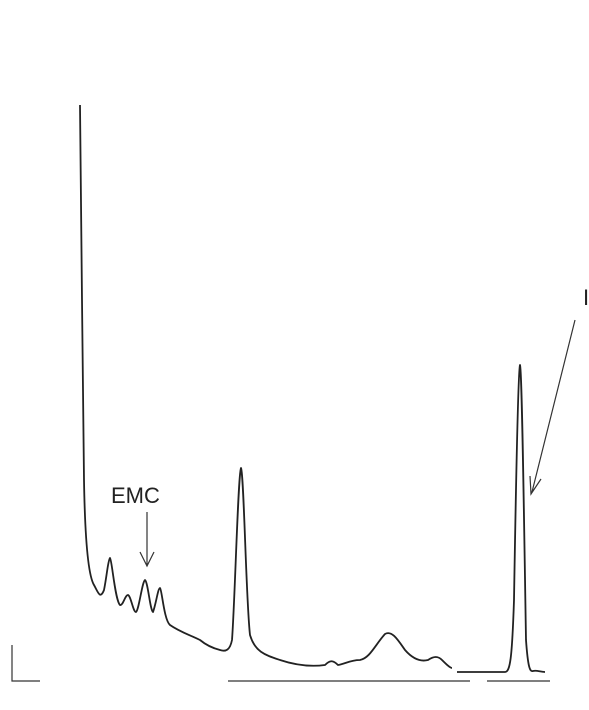 The image size is (589, 710). What do you see at coordinates (147, 540) in the screenshot?
I see `arrow-emc` at bounding box center [147, 540].